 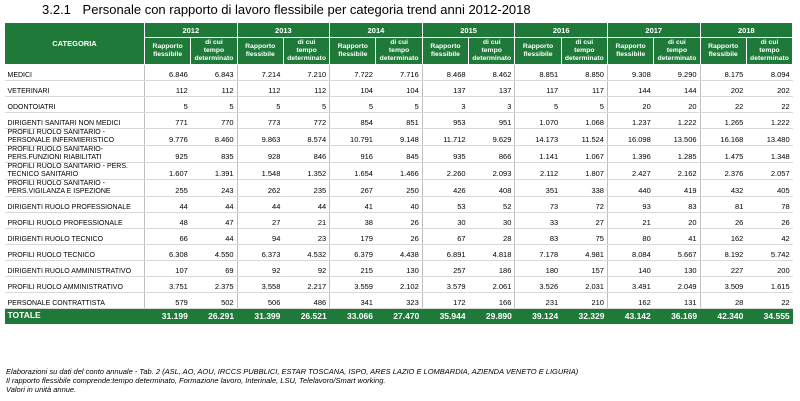 What do you see at coordinates (352, 154) in the screenshot?
I see `value-flexible: 916` at bounding box center [352, 154].